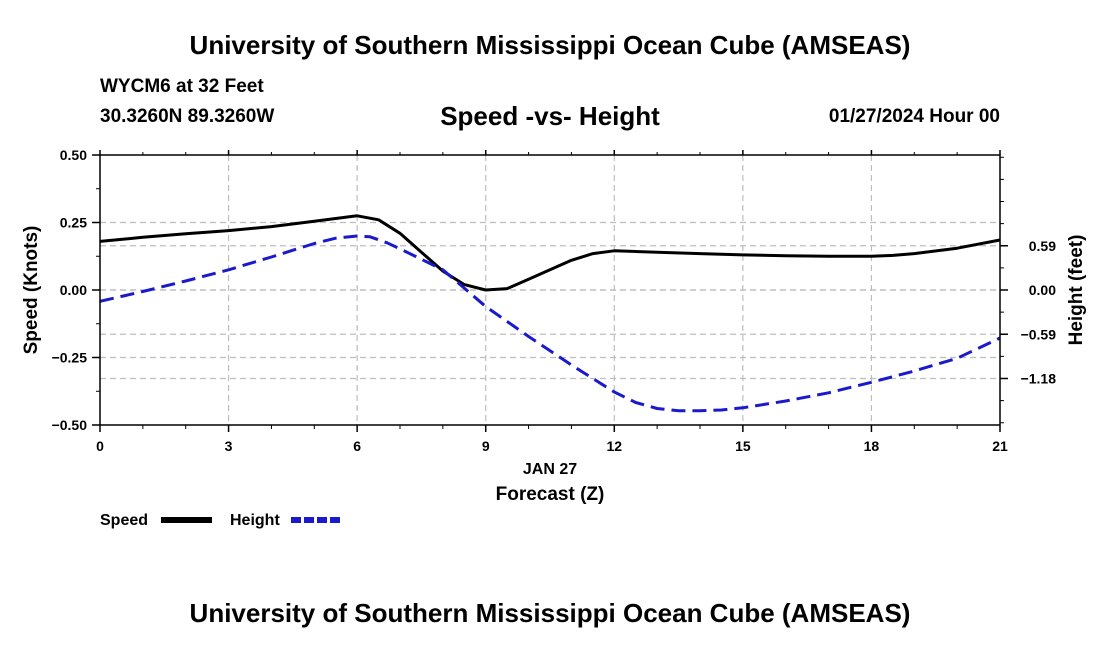  Describe the element at coordinates (187, 116) in the screenshot. I see `coordinates-label: 30.3260N 89.3260W` at that location.